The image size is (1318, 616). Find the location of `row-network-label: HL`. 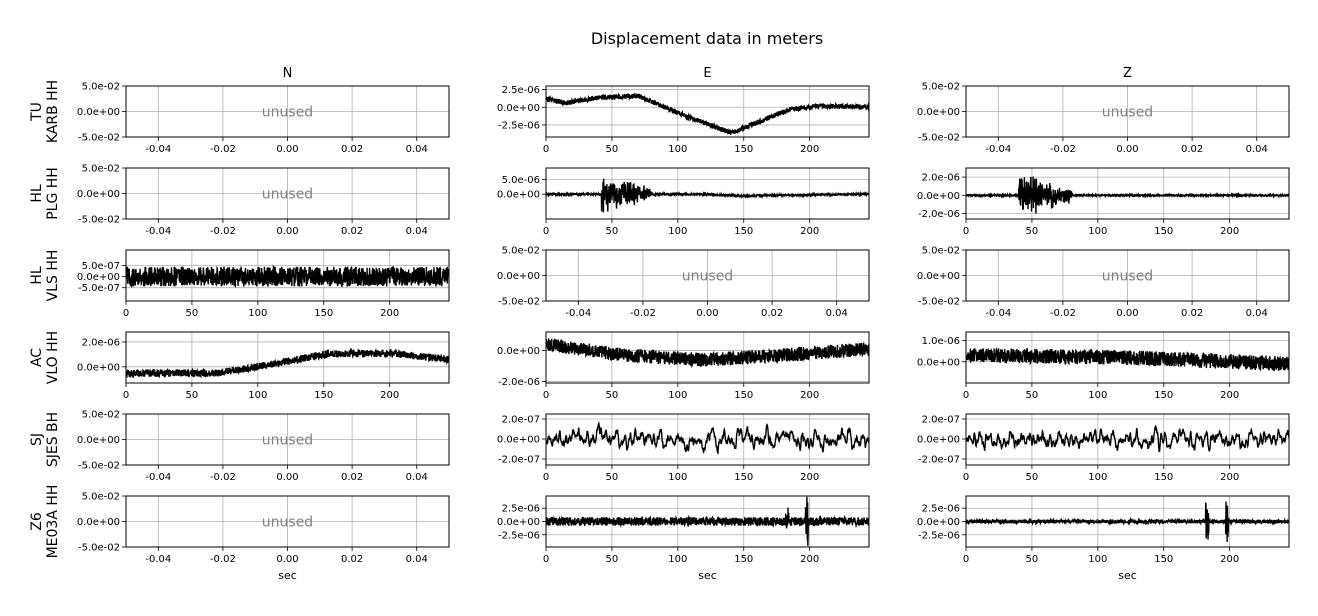

row-network-label: HL is located at coordinates (37, 193).